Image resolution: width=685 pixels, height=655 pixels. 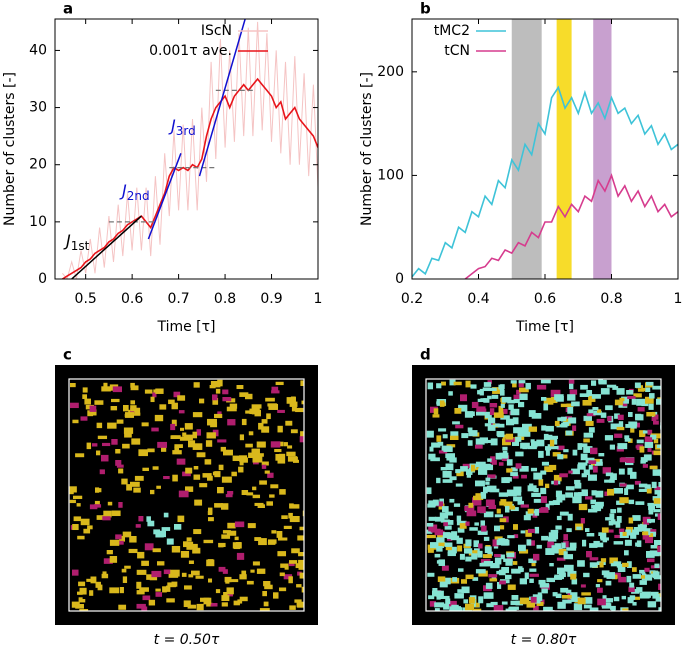 What do you see at coordinates (222, 98) in the screenshot?
I see `fit-line` at bounding box center [222, 98].